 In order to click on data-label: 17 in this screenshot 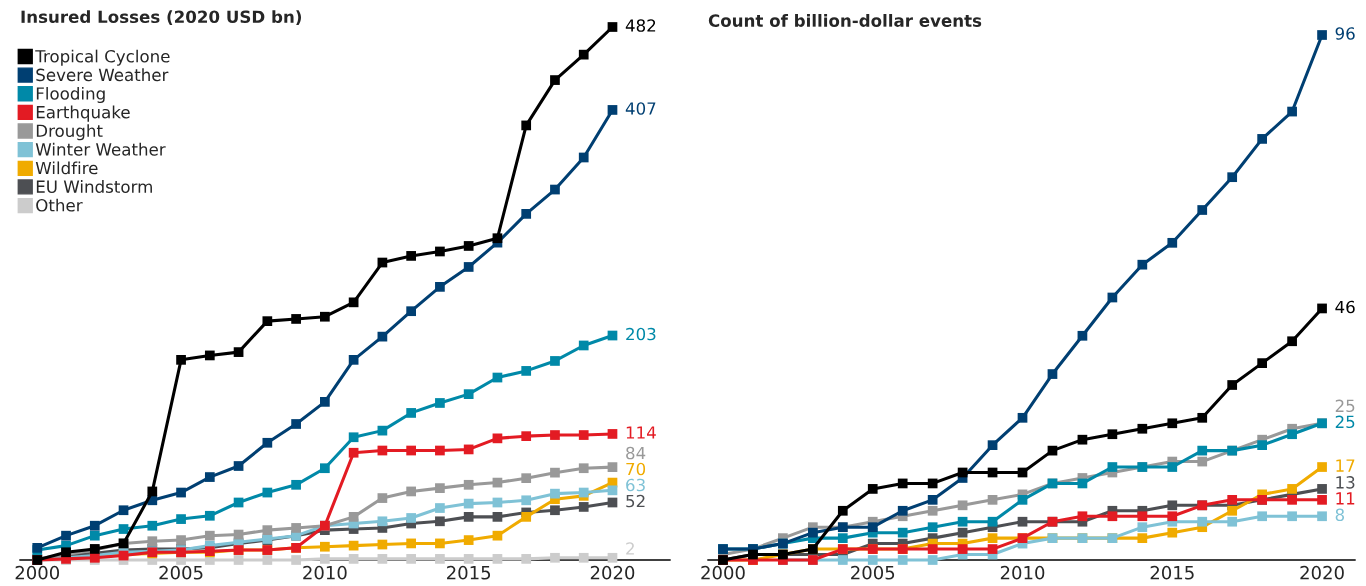, I will do `click(1345, 465)`.